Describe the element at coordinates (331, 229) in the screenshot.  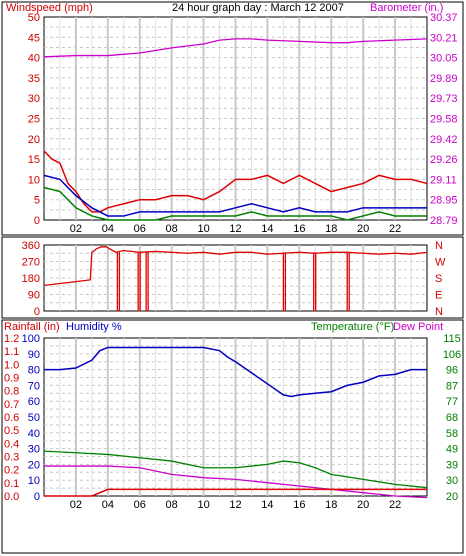
I see `x-tick-label: 18` at that location.